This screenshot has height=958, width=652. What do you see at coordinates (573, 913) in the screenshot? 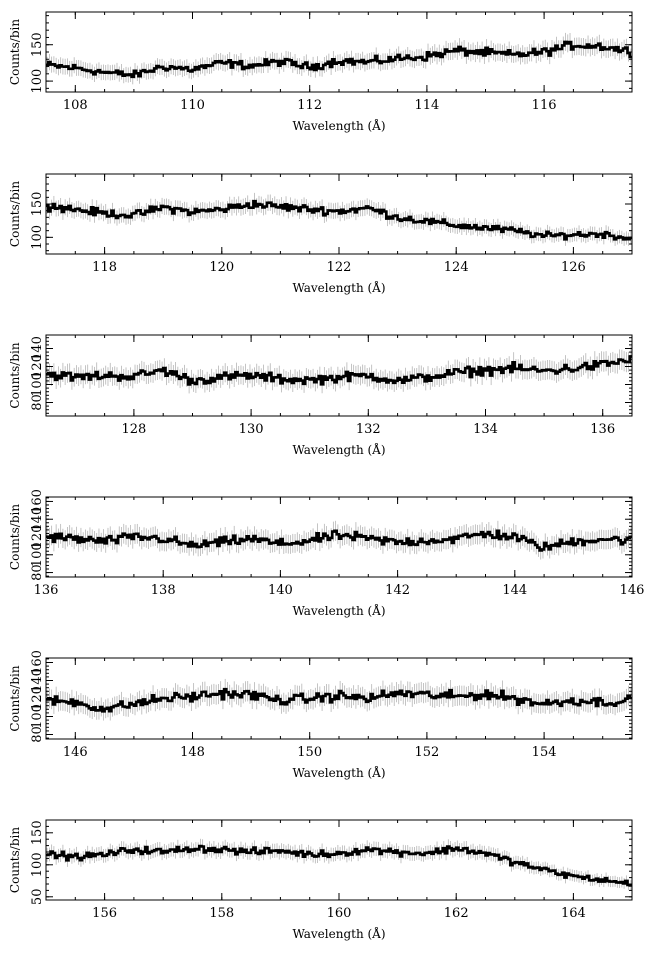
I see `x-tick-label: 164` at bounding box center [573, 913].